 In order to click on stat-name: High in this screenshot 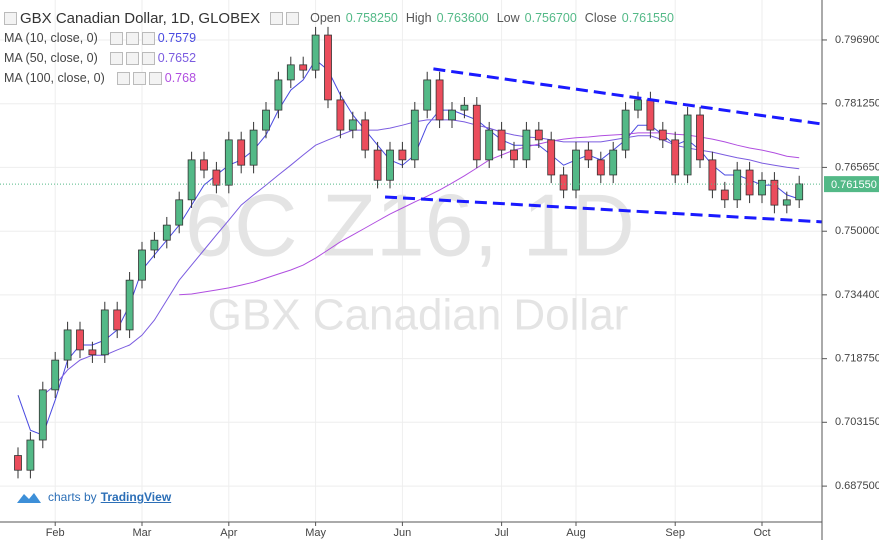, I will do `click(418, 18)`.